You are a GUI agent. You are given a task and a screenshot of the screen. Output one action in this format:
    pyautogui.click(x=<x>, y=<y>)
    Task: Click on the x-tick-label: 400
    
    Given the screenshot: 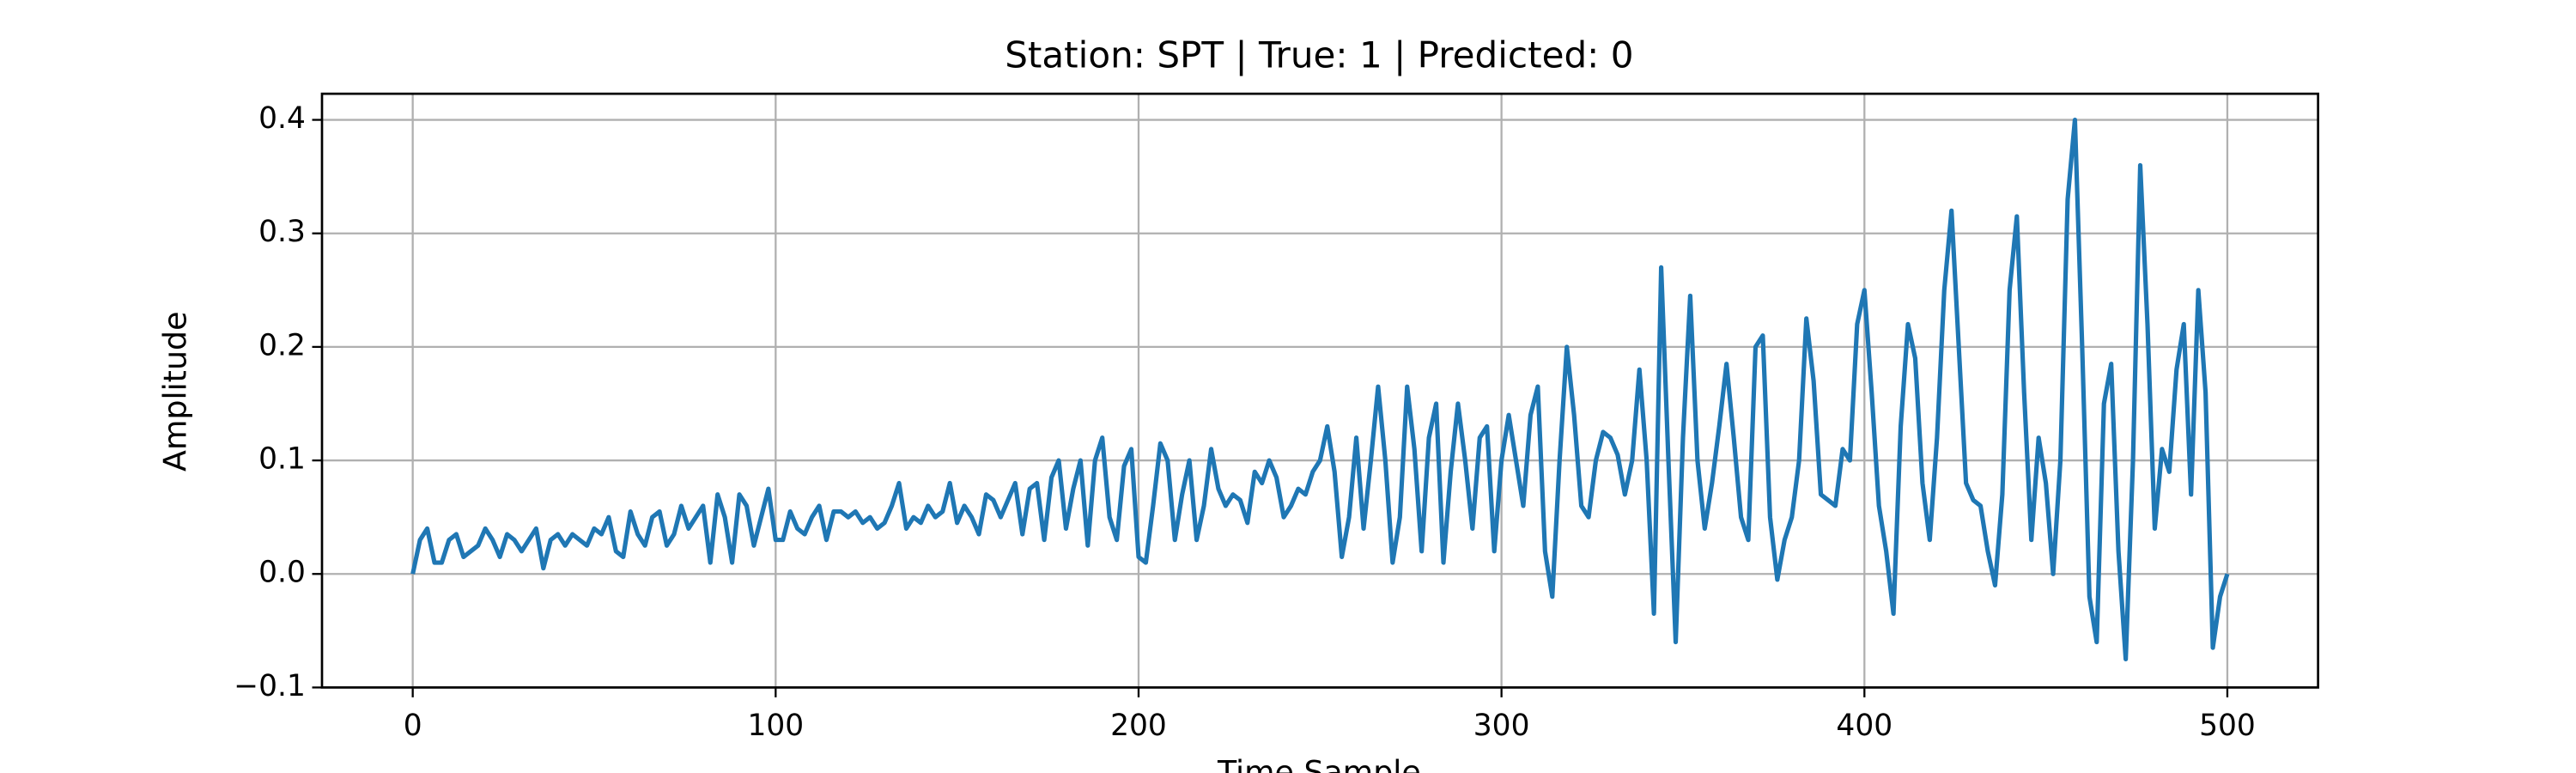 What is the action you would take?
    pyautogui.click(x=1865, y=726)
    